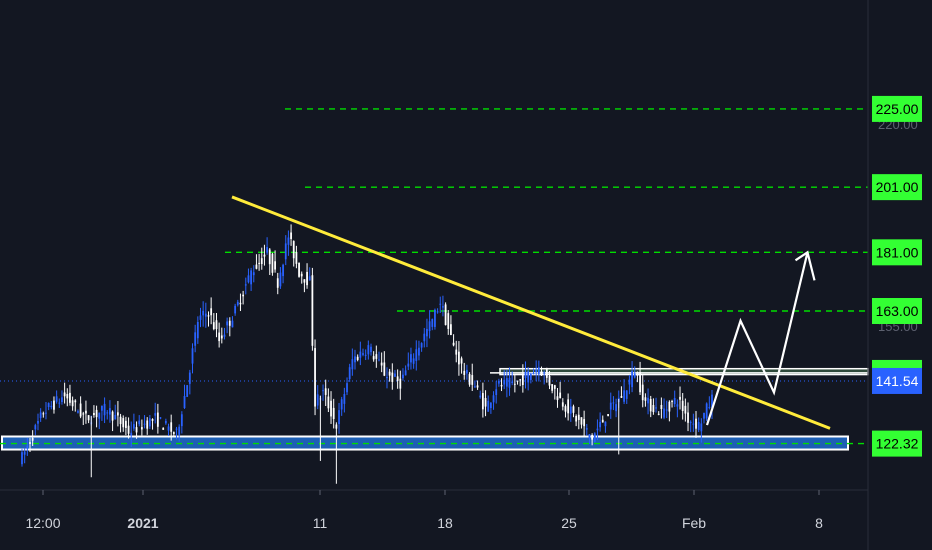 The height and width of the screenshot is (550, 932). I want to click on price-level-label: 163.00, so click(897, 311).